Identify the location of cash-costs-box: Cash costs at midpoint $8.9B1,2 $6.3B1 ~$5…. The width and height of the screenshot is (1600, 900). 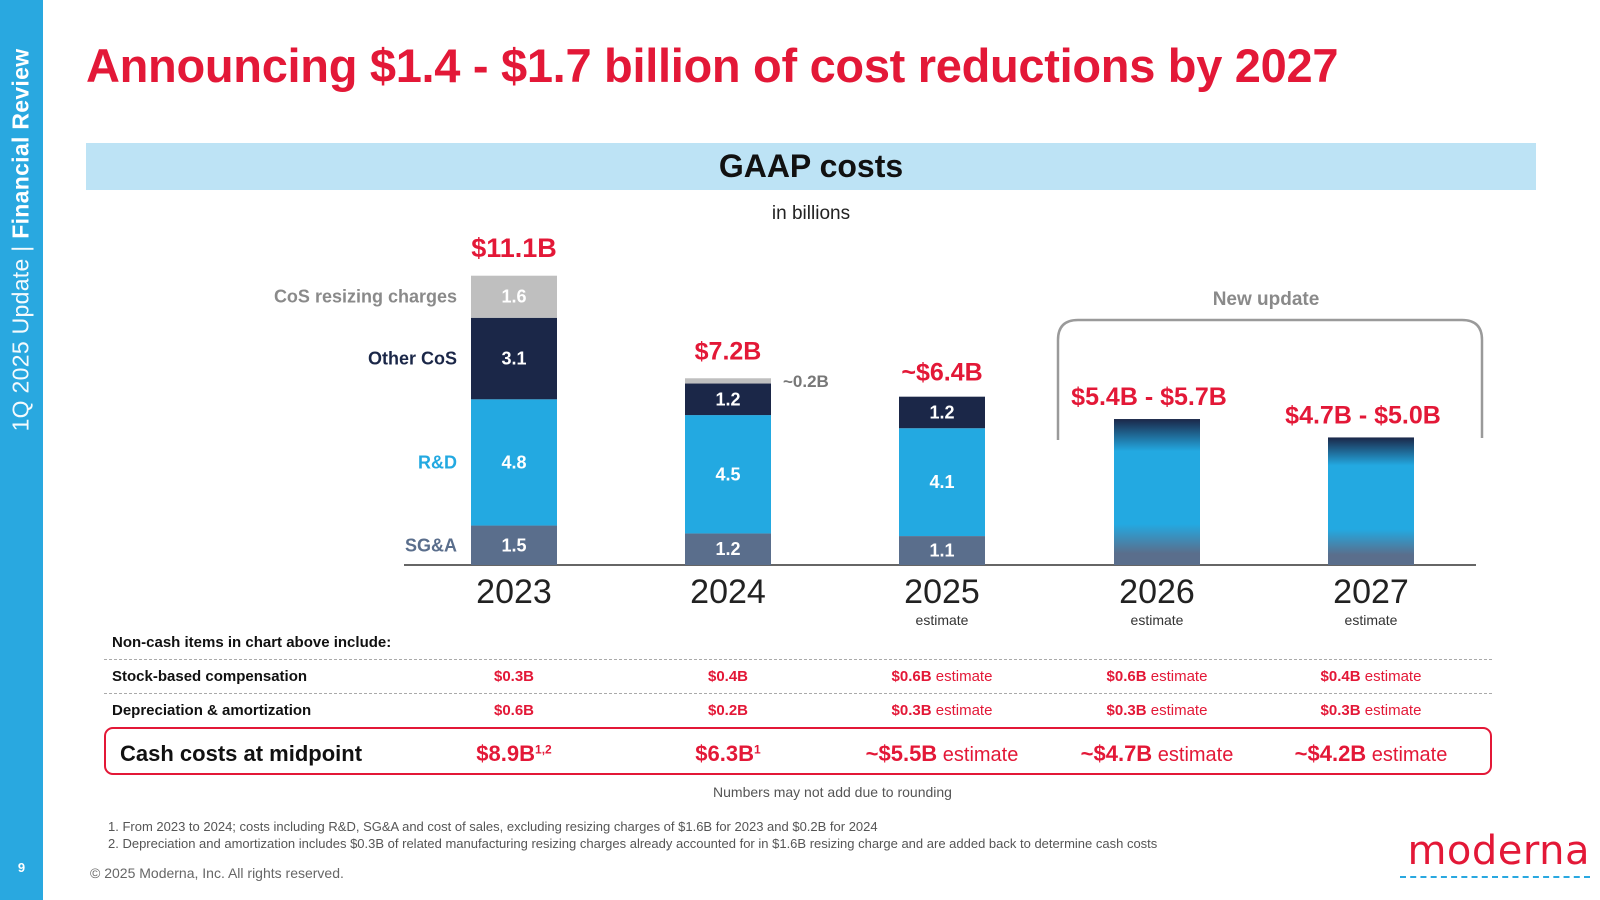
(798, 751).